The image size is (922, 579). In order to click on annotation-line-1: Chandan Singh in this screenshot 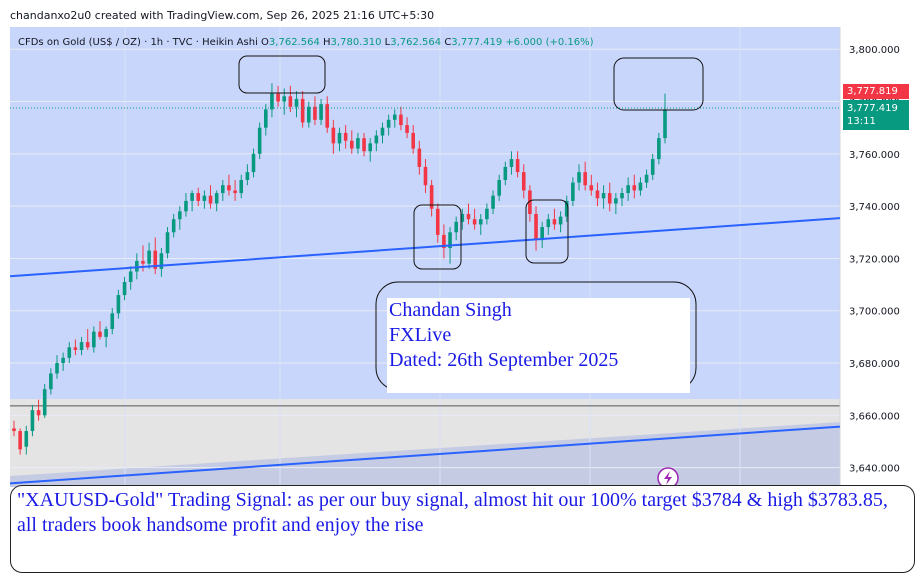, I will do `click(450, 310)`.